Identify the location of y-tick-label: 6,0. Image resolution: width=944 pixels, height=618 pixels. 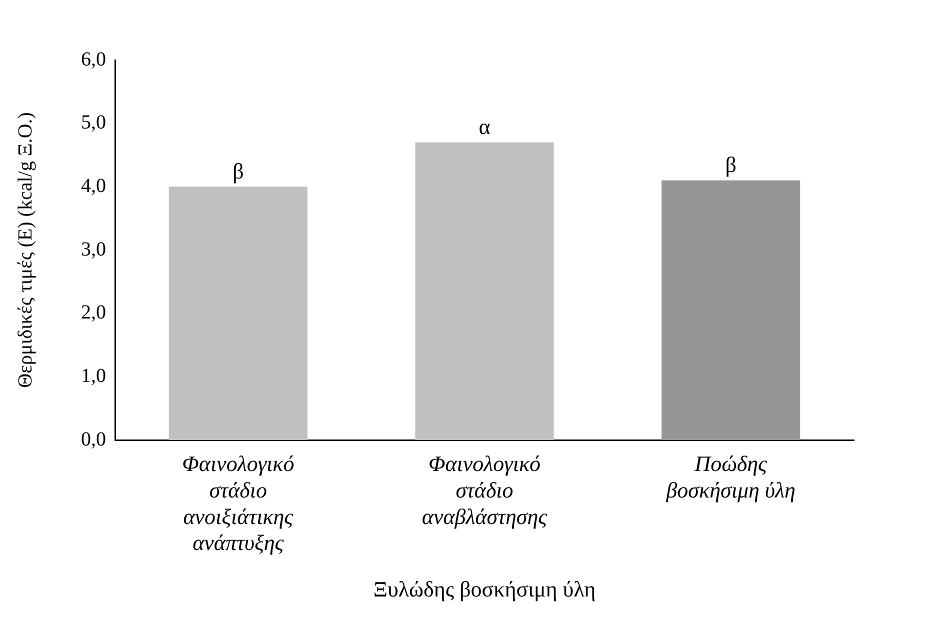
(93, 59).